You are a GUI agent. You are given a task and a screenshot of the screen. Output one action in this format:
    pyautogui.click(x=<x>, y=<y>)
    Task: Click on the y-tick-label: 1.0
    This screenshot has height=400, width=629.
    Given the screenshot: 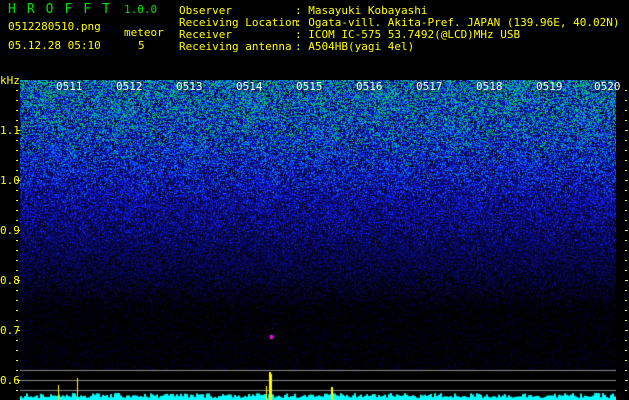 What is the action you would take?
    pyautogui.click(x=10, y=180)
    